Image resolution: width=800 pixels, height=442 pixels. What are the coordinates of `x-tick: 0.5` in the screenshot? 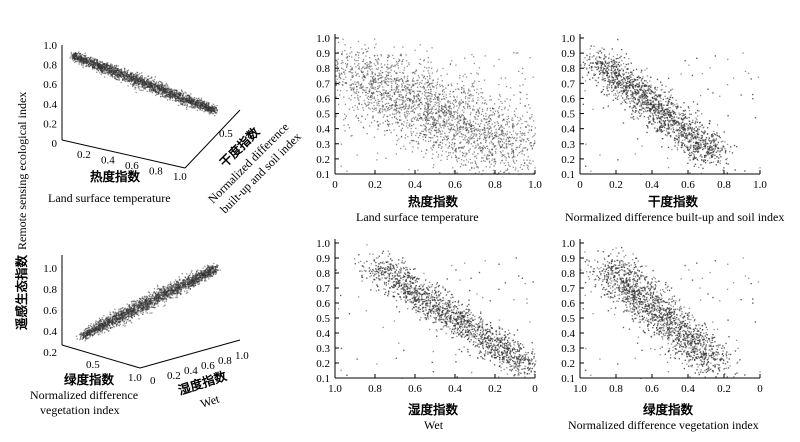 It's located at (93, 365).